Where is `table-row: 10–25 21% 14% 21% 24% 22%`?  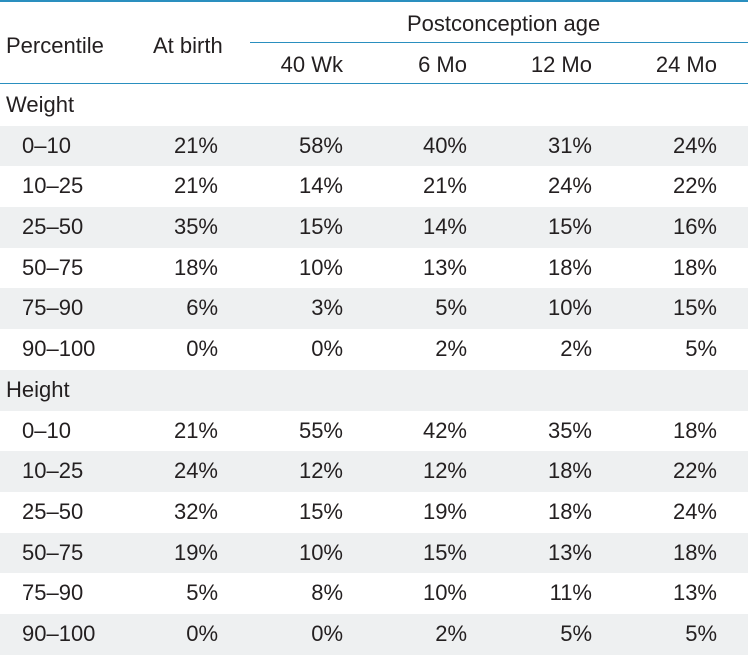
table-row: 10–25 21% 14% 21% 24% 22% is located at coordinates (374, 186).